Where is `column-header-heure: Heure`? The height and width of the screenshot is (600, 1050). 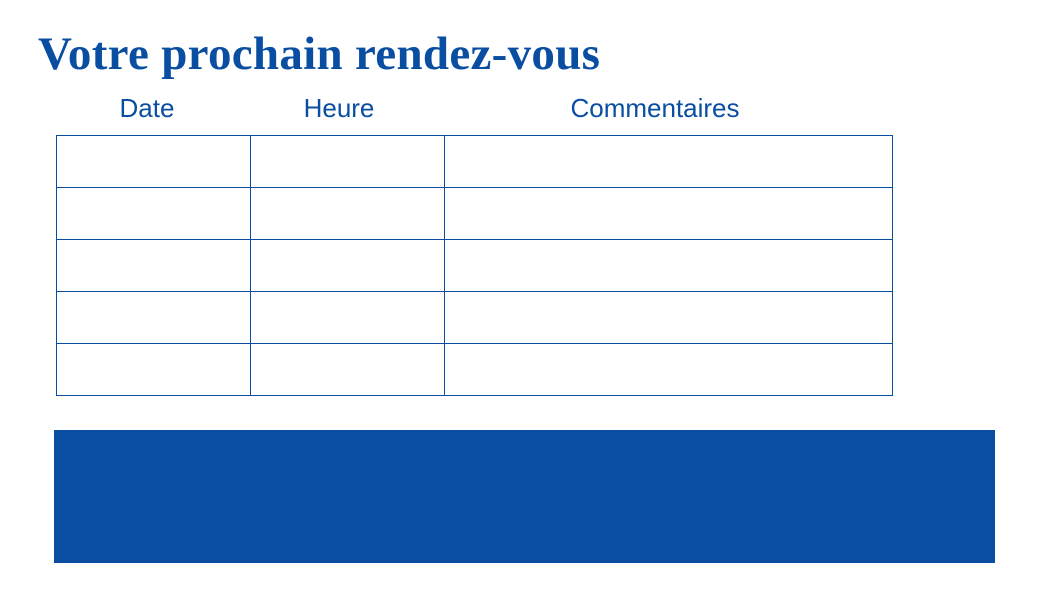
column-header-heure: Heure is located at coordinates (339, 108).